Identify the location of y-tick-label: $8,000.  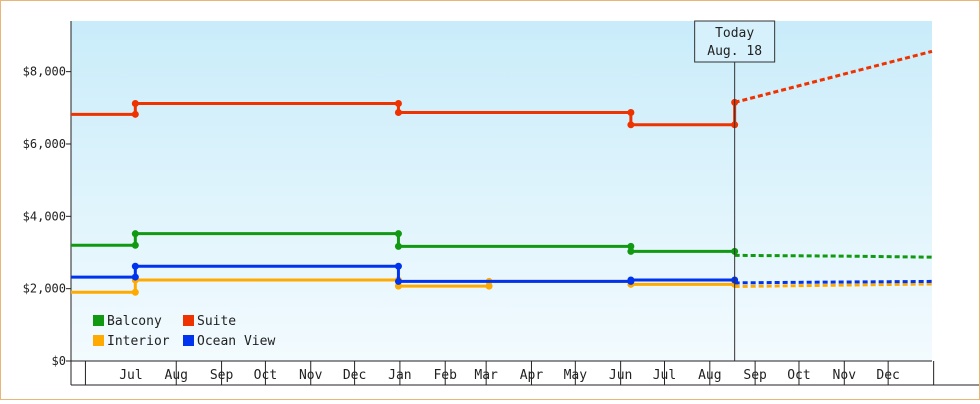
(44, 72).